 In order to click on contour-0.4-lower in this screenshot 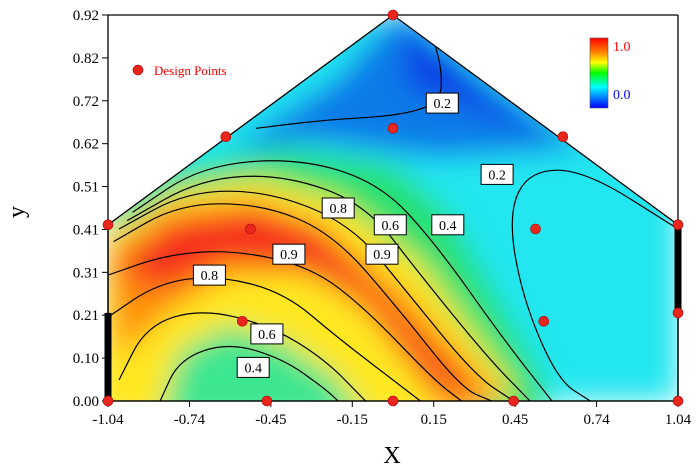, I will do `click(249, 373)`.